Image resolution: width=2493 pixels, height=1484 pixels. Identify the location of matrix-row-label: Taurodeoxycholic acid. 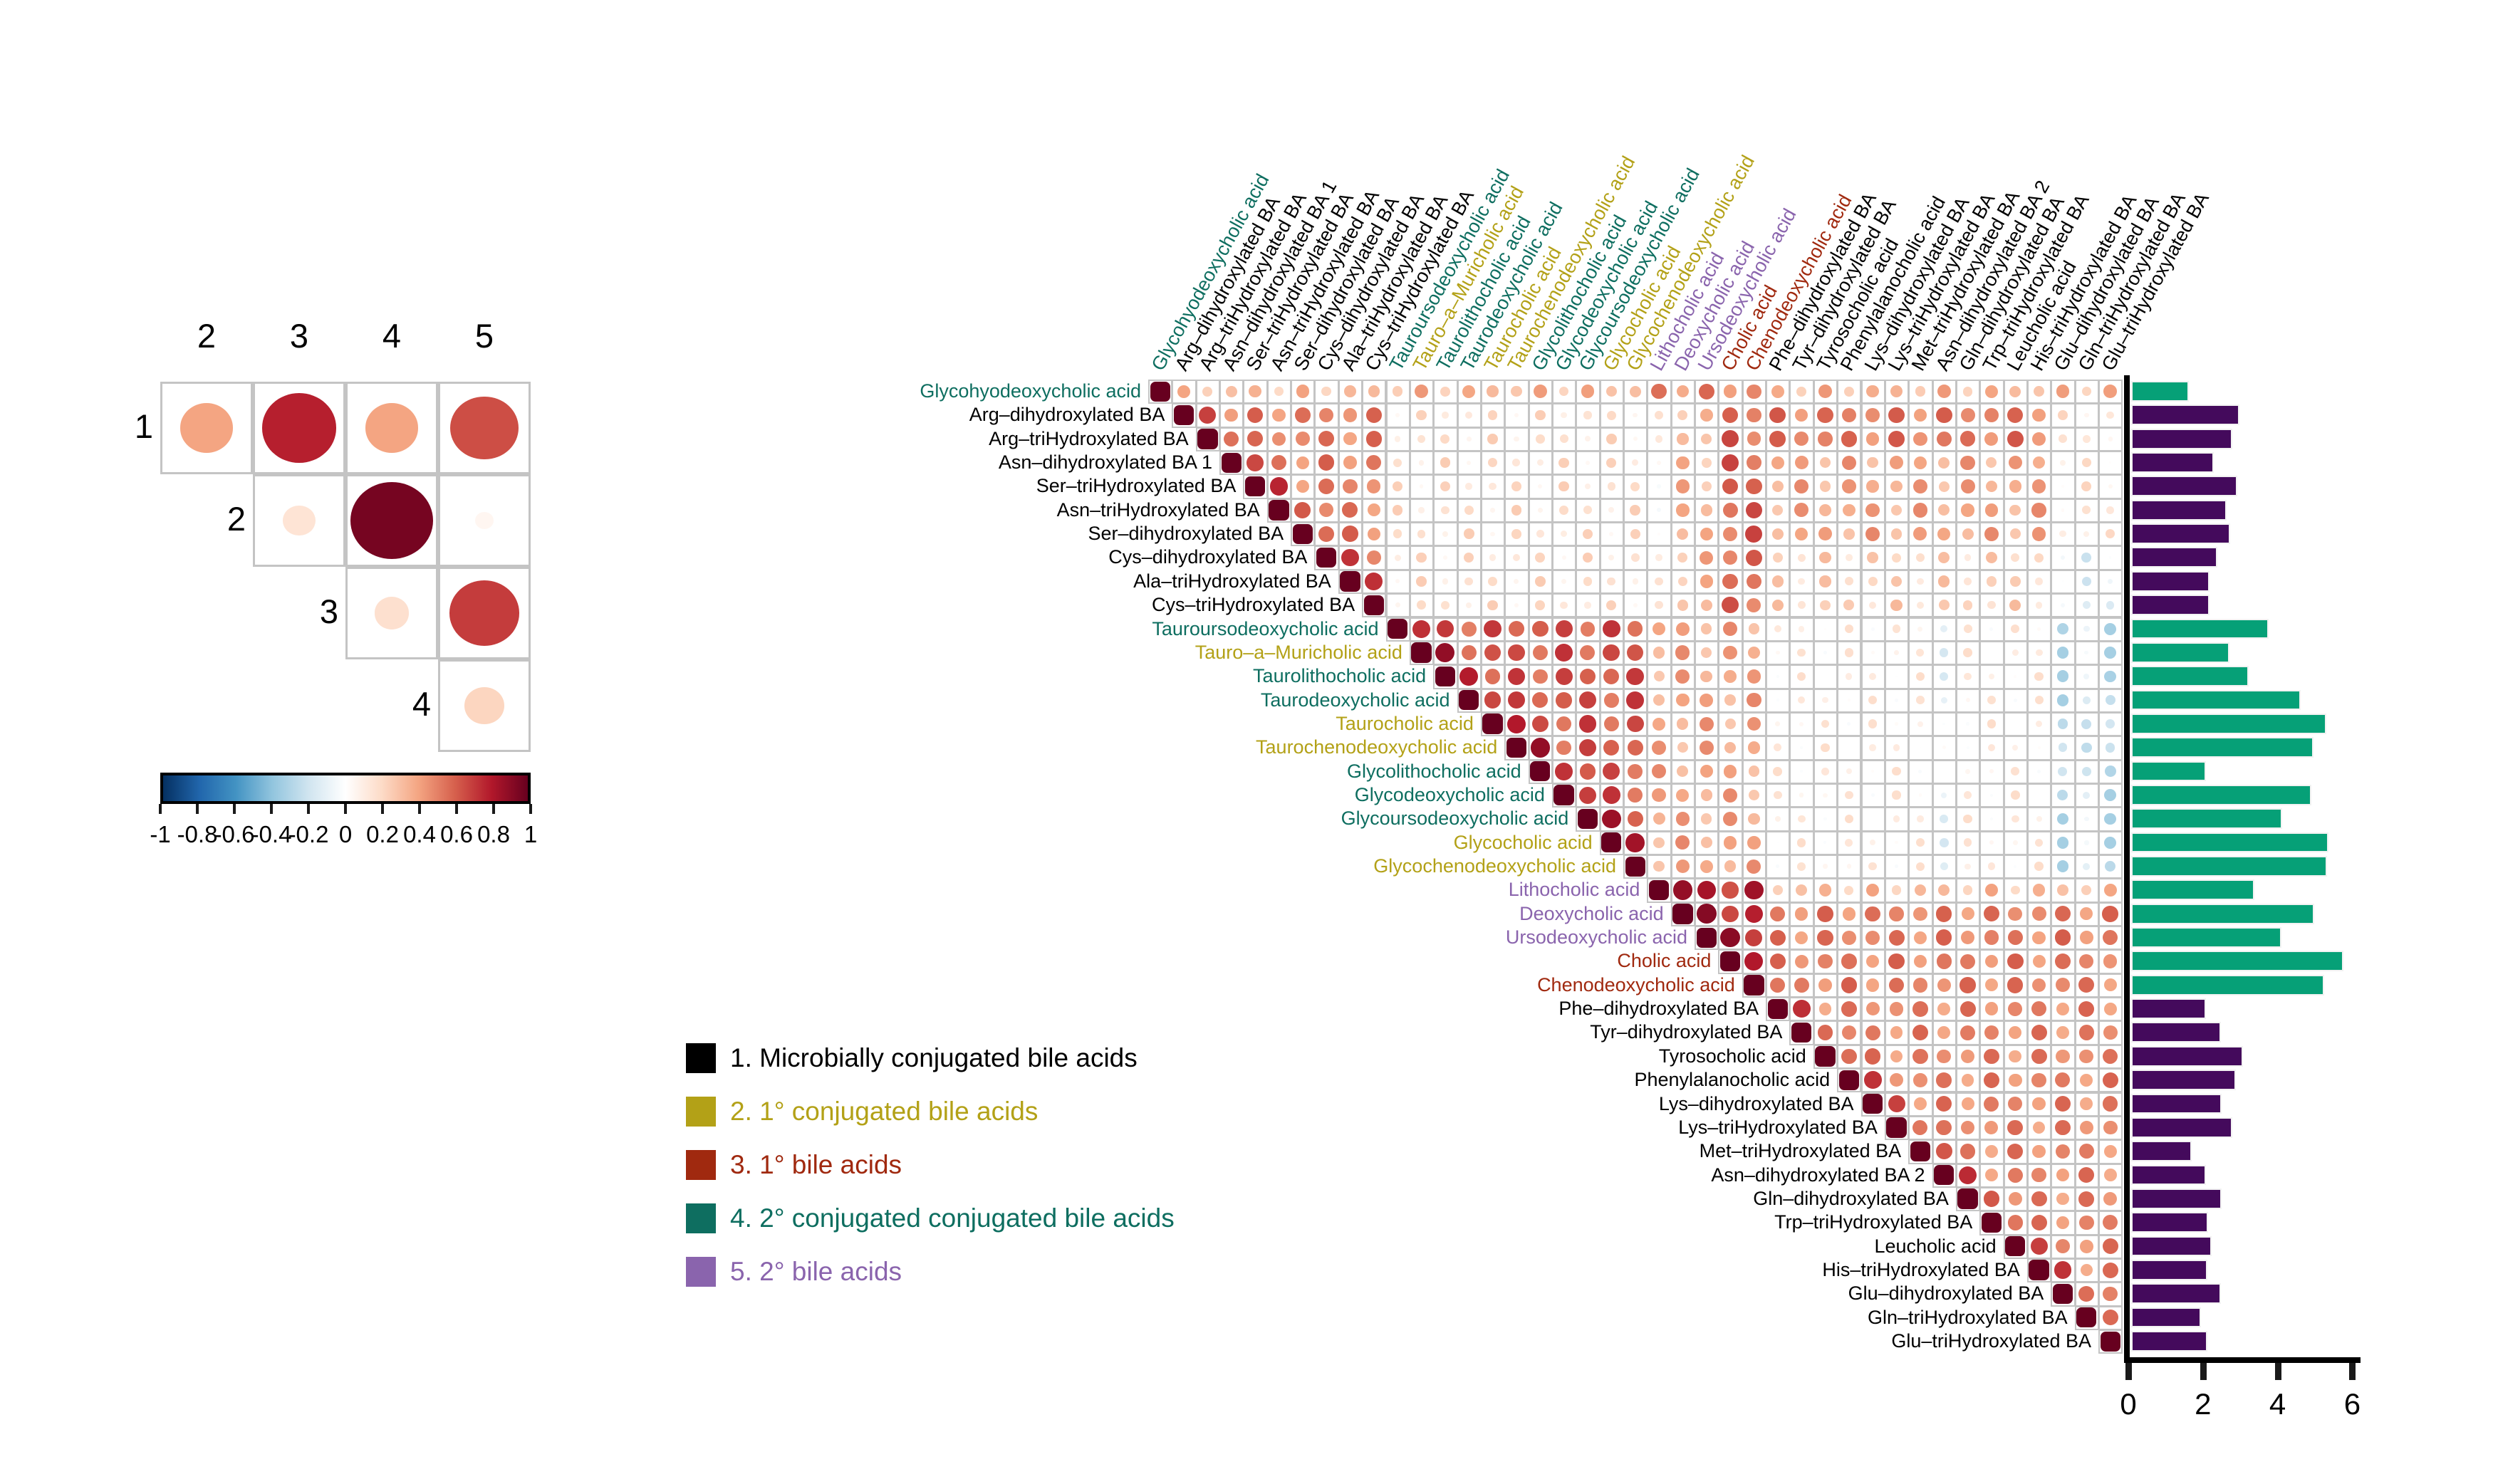
(1355, 700).